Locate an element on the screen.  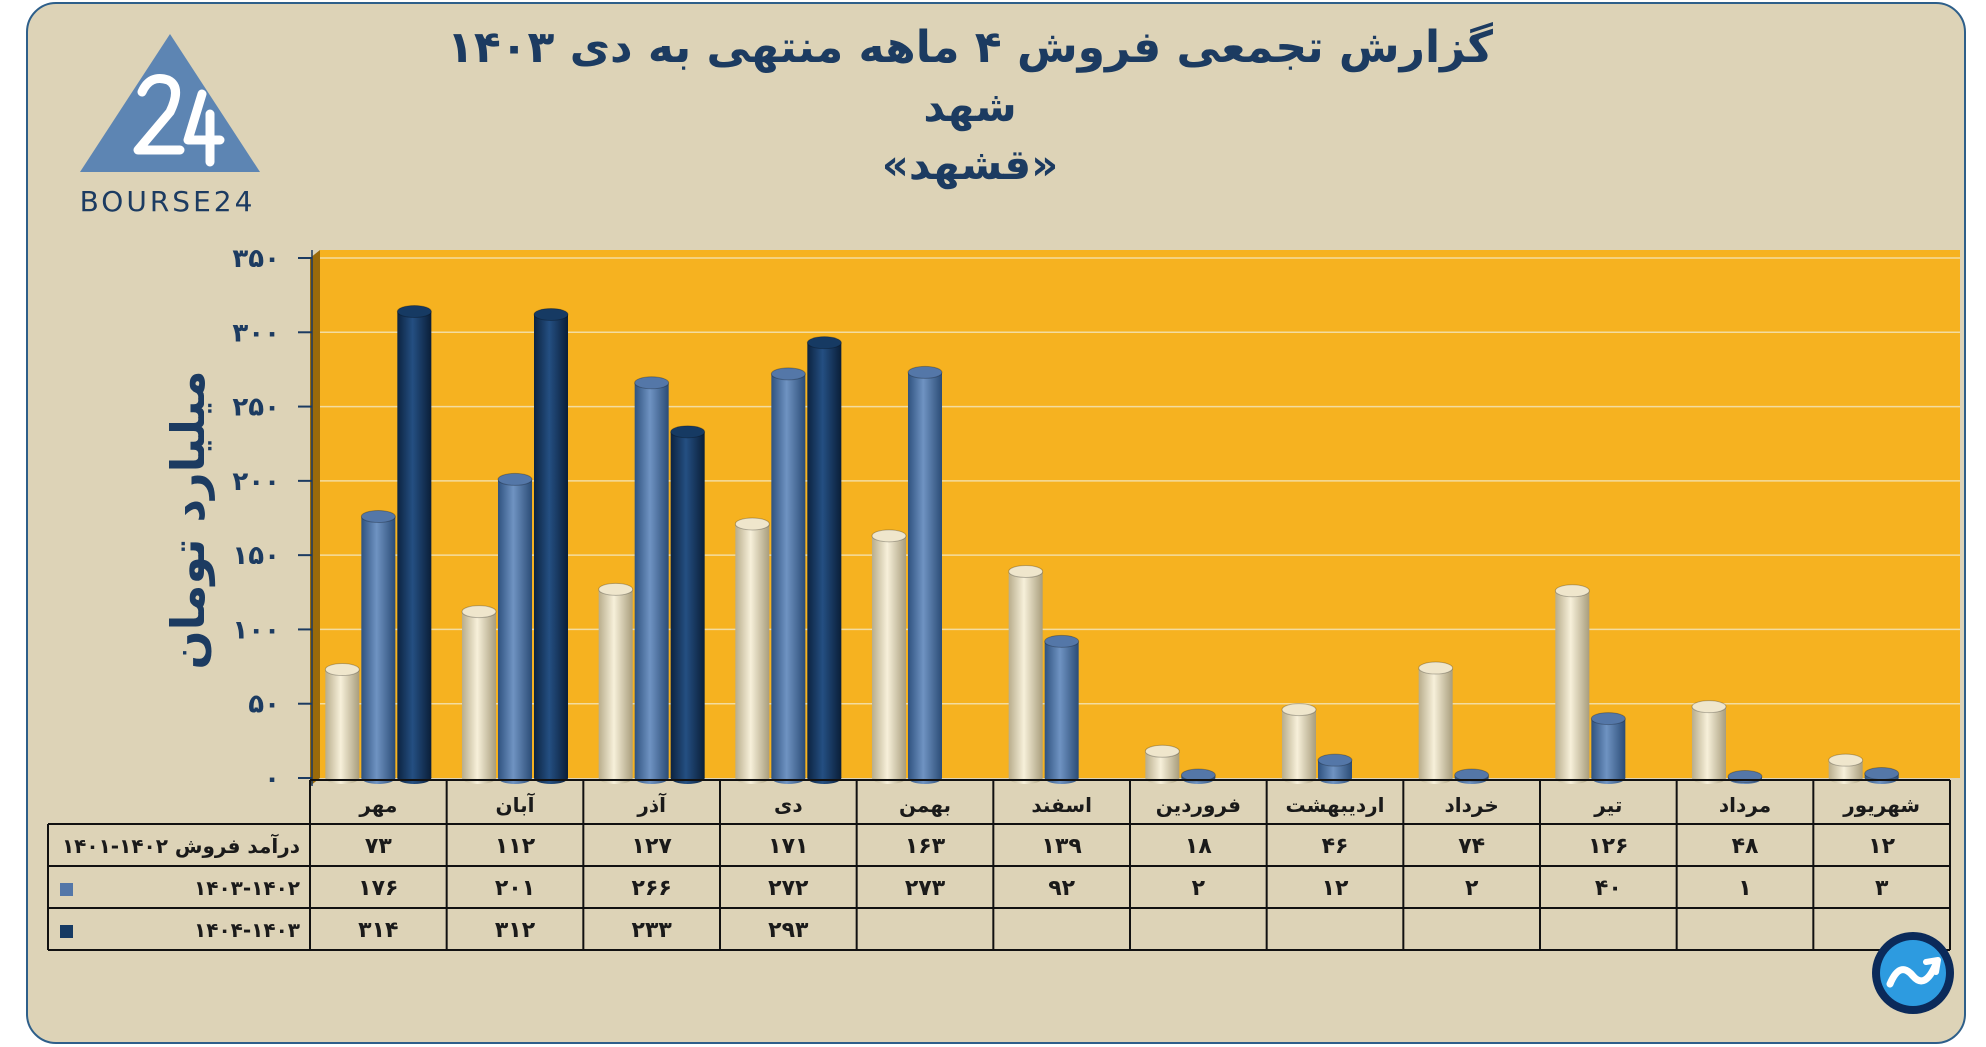
y-tick-label: ۳۰۰ is located at coordinates (256, 333).